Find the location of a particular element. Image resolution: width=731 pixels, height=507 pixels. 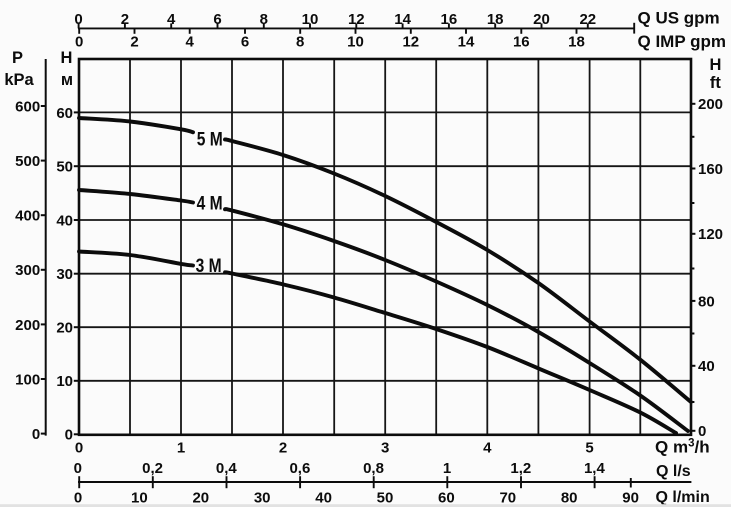

svg-text: Q l/s is located at coordinates (673, 471).